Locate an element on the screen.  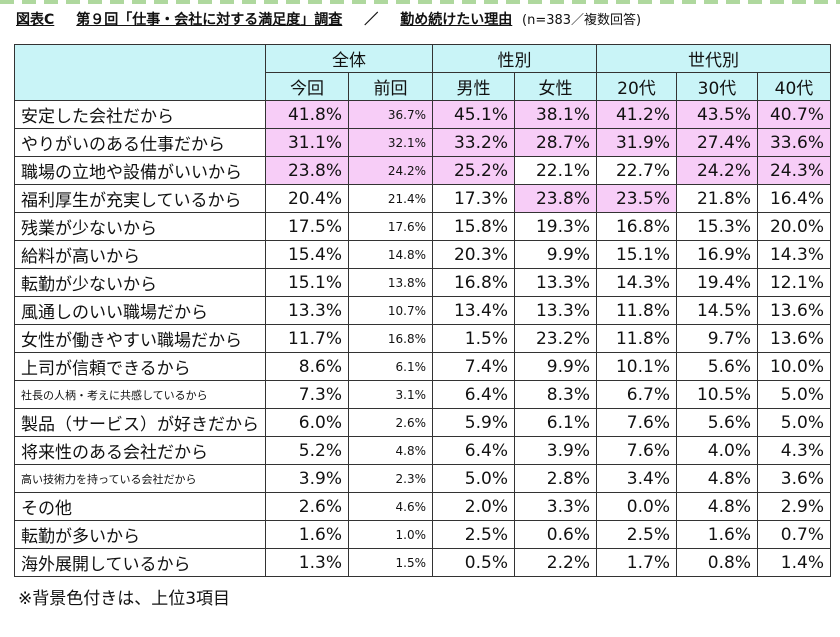
value-cell: 41.8% is located at coordinates (307, 114).